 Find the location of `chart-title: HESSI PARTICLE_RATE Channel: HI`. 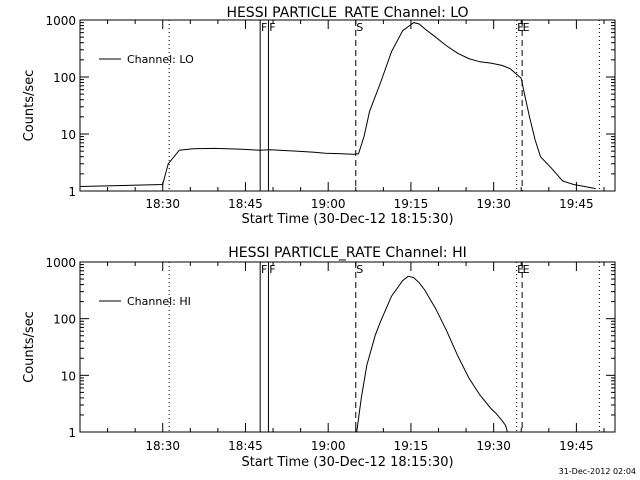

chart-title: HESSI PARTICLE_RATE Channel: HI is located at coordinates (347, 253).